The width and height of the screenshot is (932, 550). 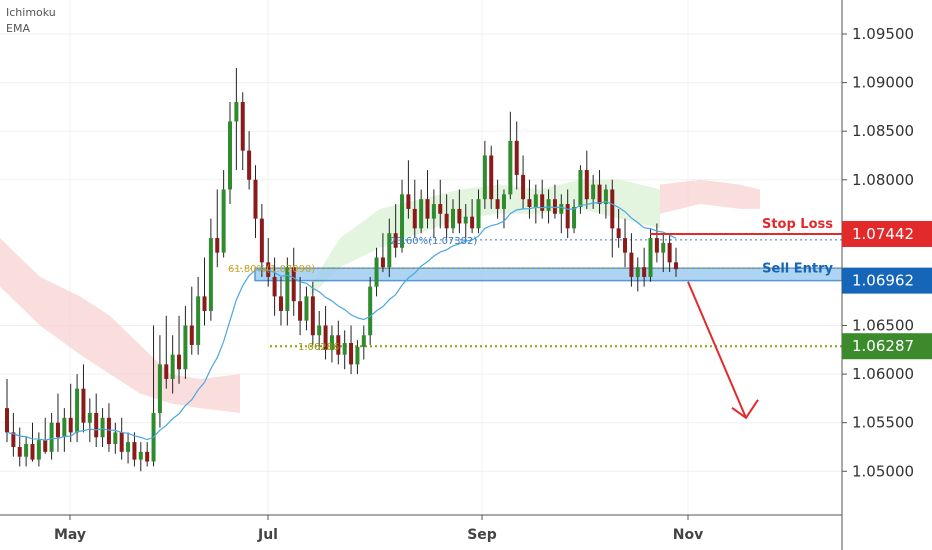 I want to click on price-tick-label: 1.05500, so click(x=883, y=423).